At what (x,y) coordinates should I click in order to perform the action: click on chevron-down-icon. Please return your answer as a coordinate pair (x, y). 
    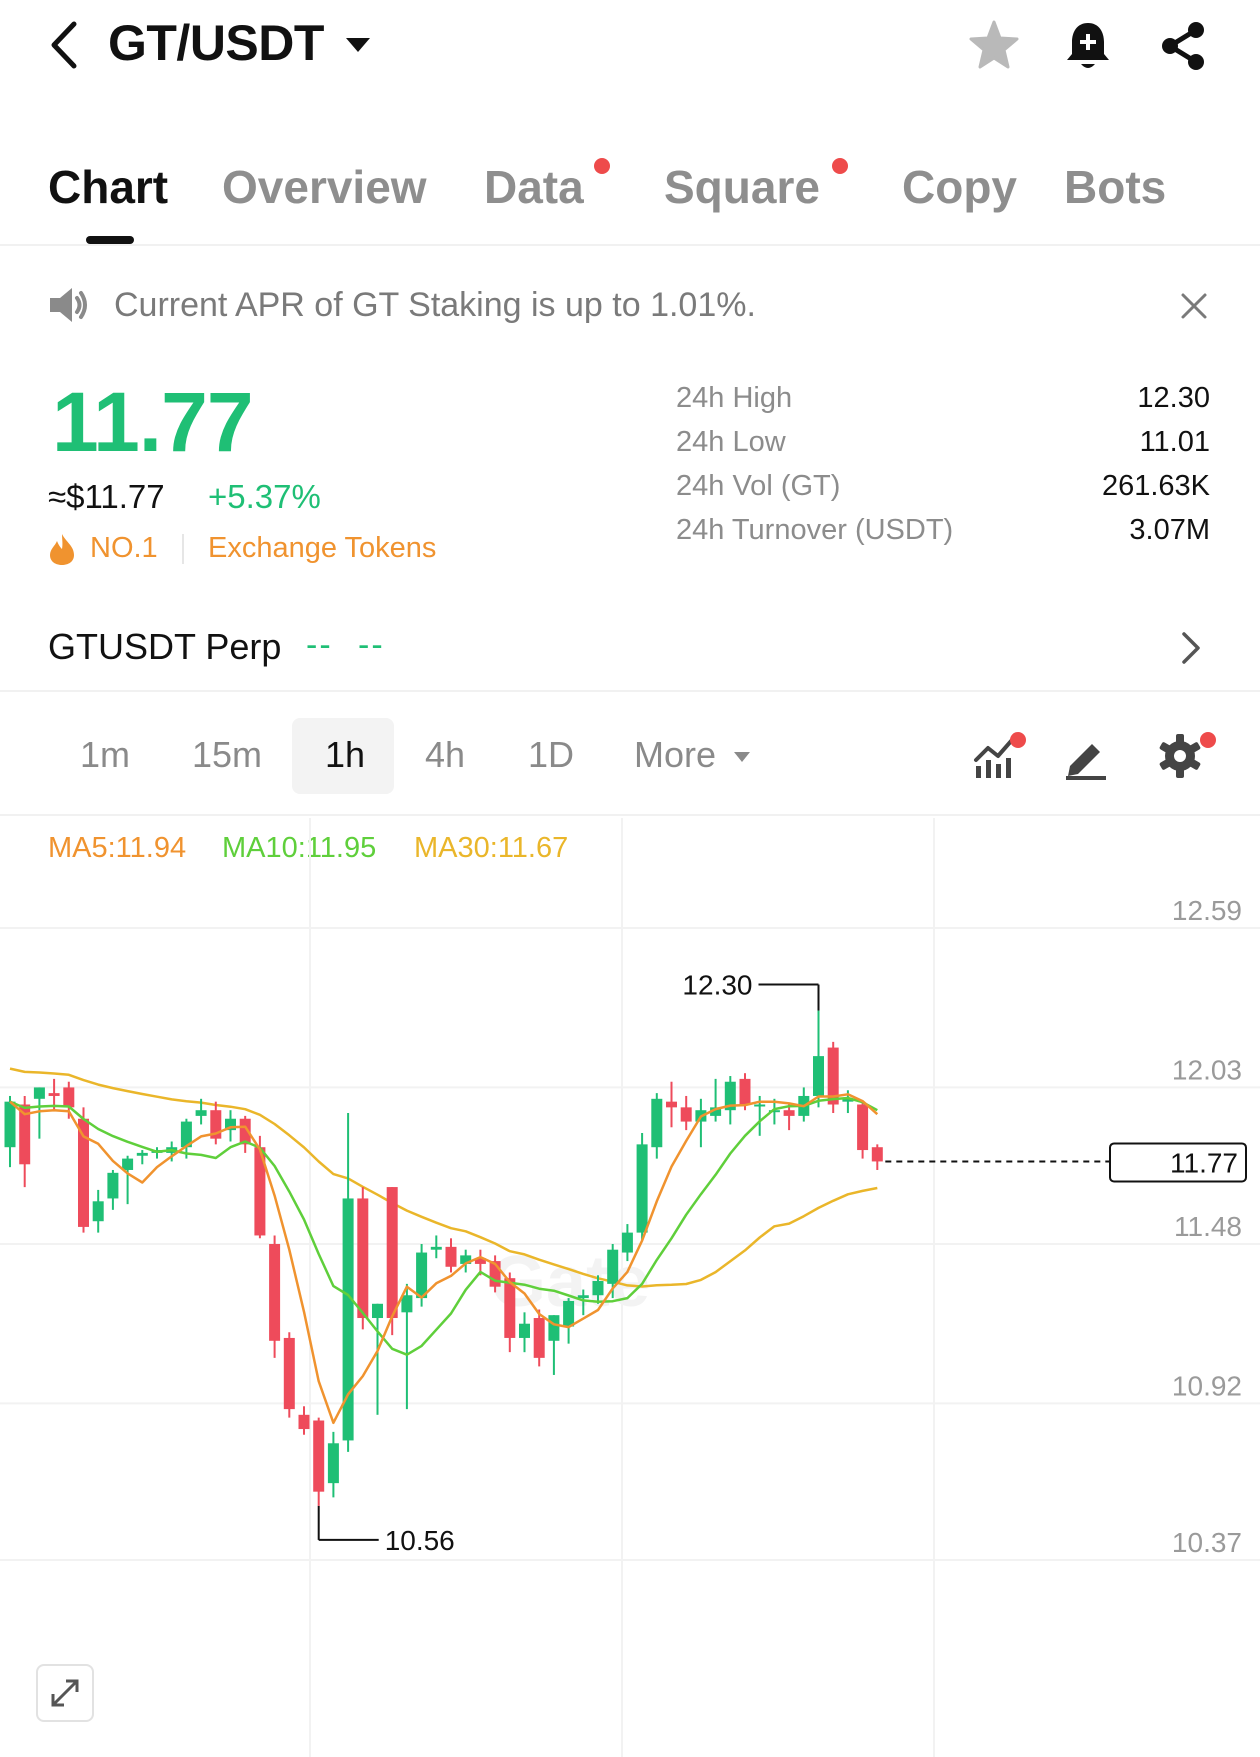
    Looking at the image, I should click on (742, 757).